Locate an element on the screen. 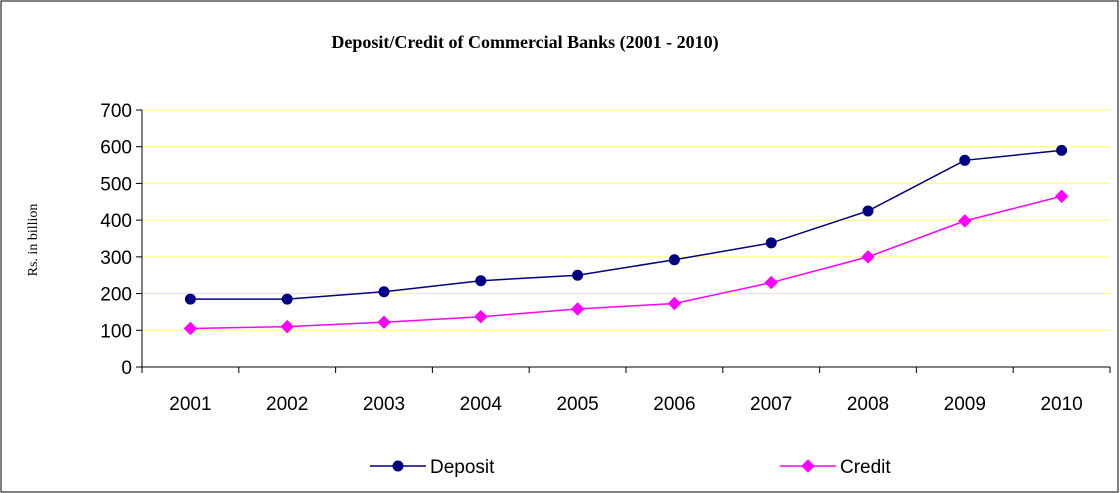 The image size is (1120, 493). legend-item-credit: Credit is located at coordinates (835, 467).